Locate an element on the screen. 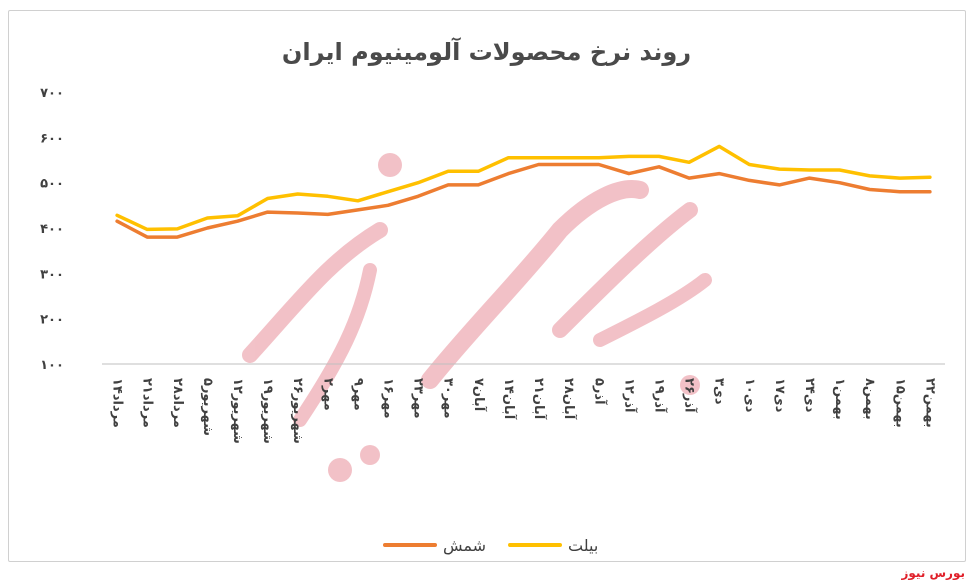 The width and height of the screenshot is (973, 584). x-tick-label: ۲۴دی is located at coordinates (809, 395).